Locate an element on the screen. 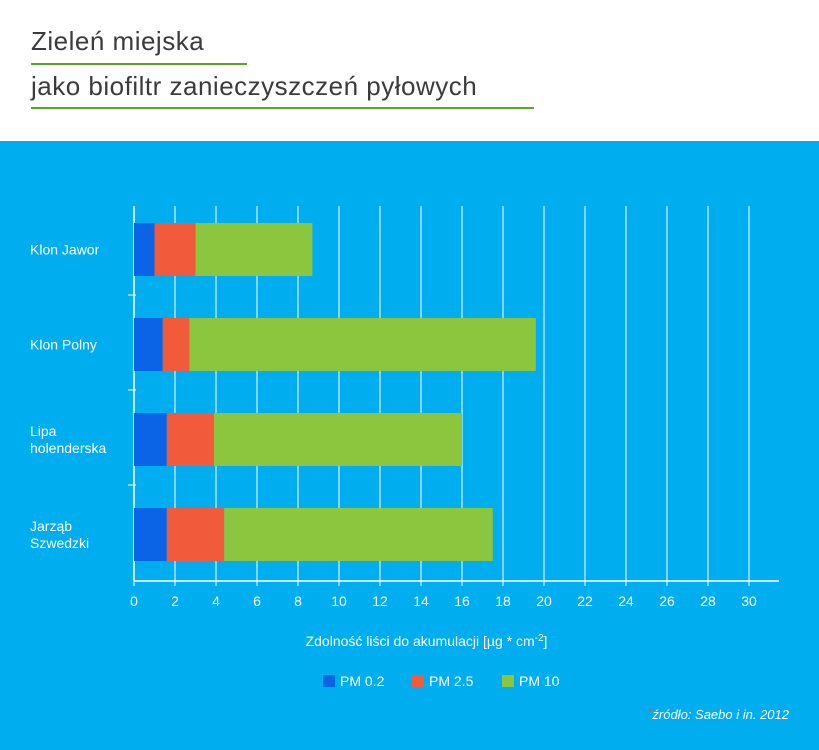 Image resolution: width=819 pixels, height=750 pixels. category-label: Klon Polny is located at coordinates (63, 345).